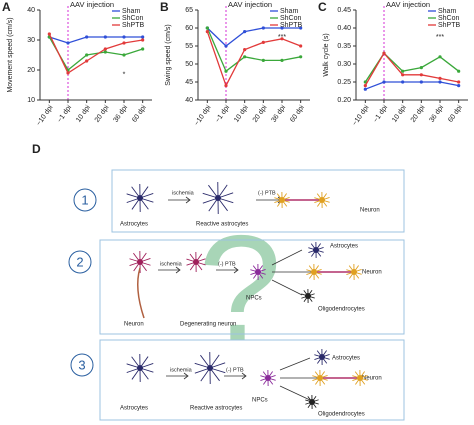  Describe the element at coordinates (189, 64) in the screenshot. I see `y-tick-label: 50` at that location.